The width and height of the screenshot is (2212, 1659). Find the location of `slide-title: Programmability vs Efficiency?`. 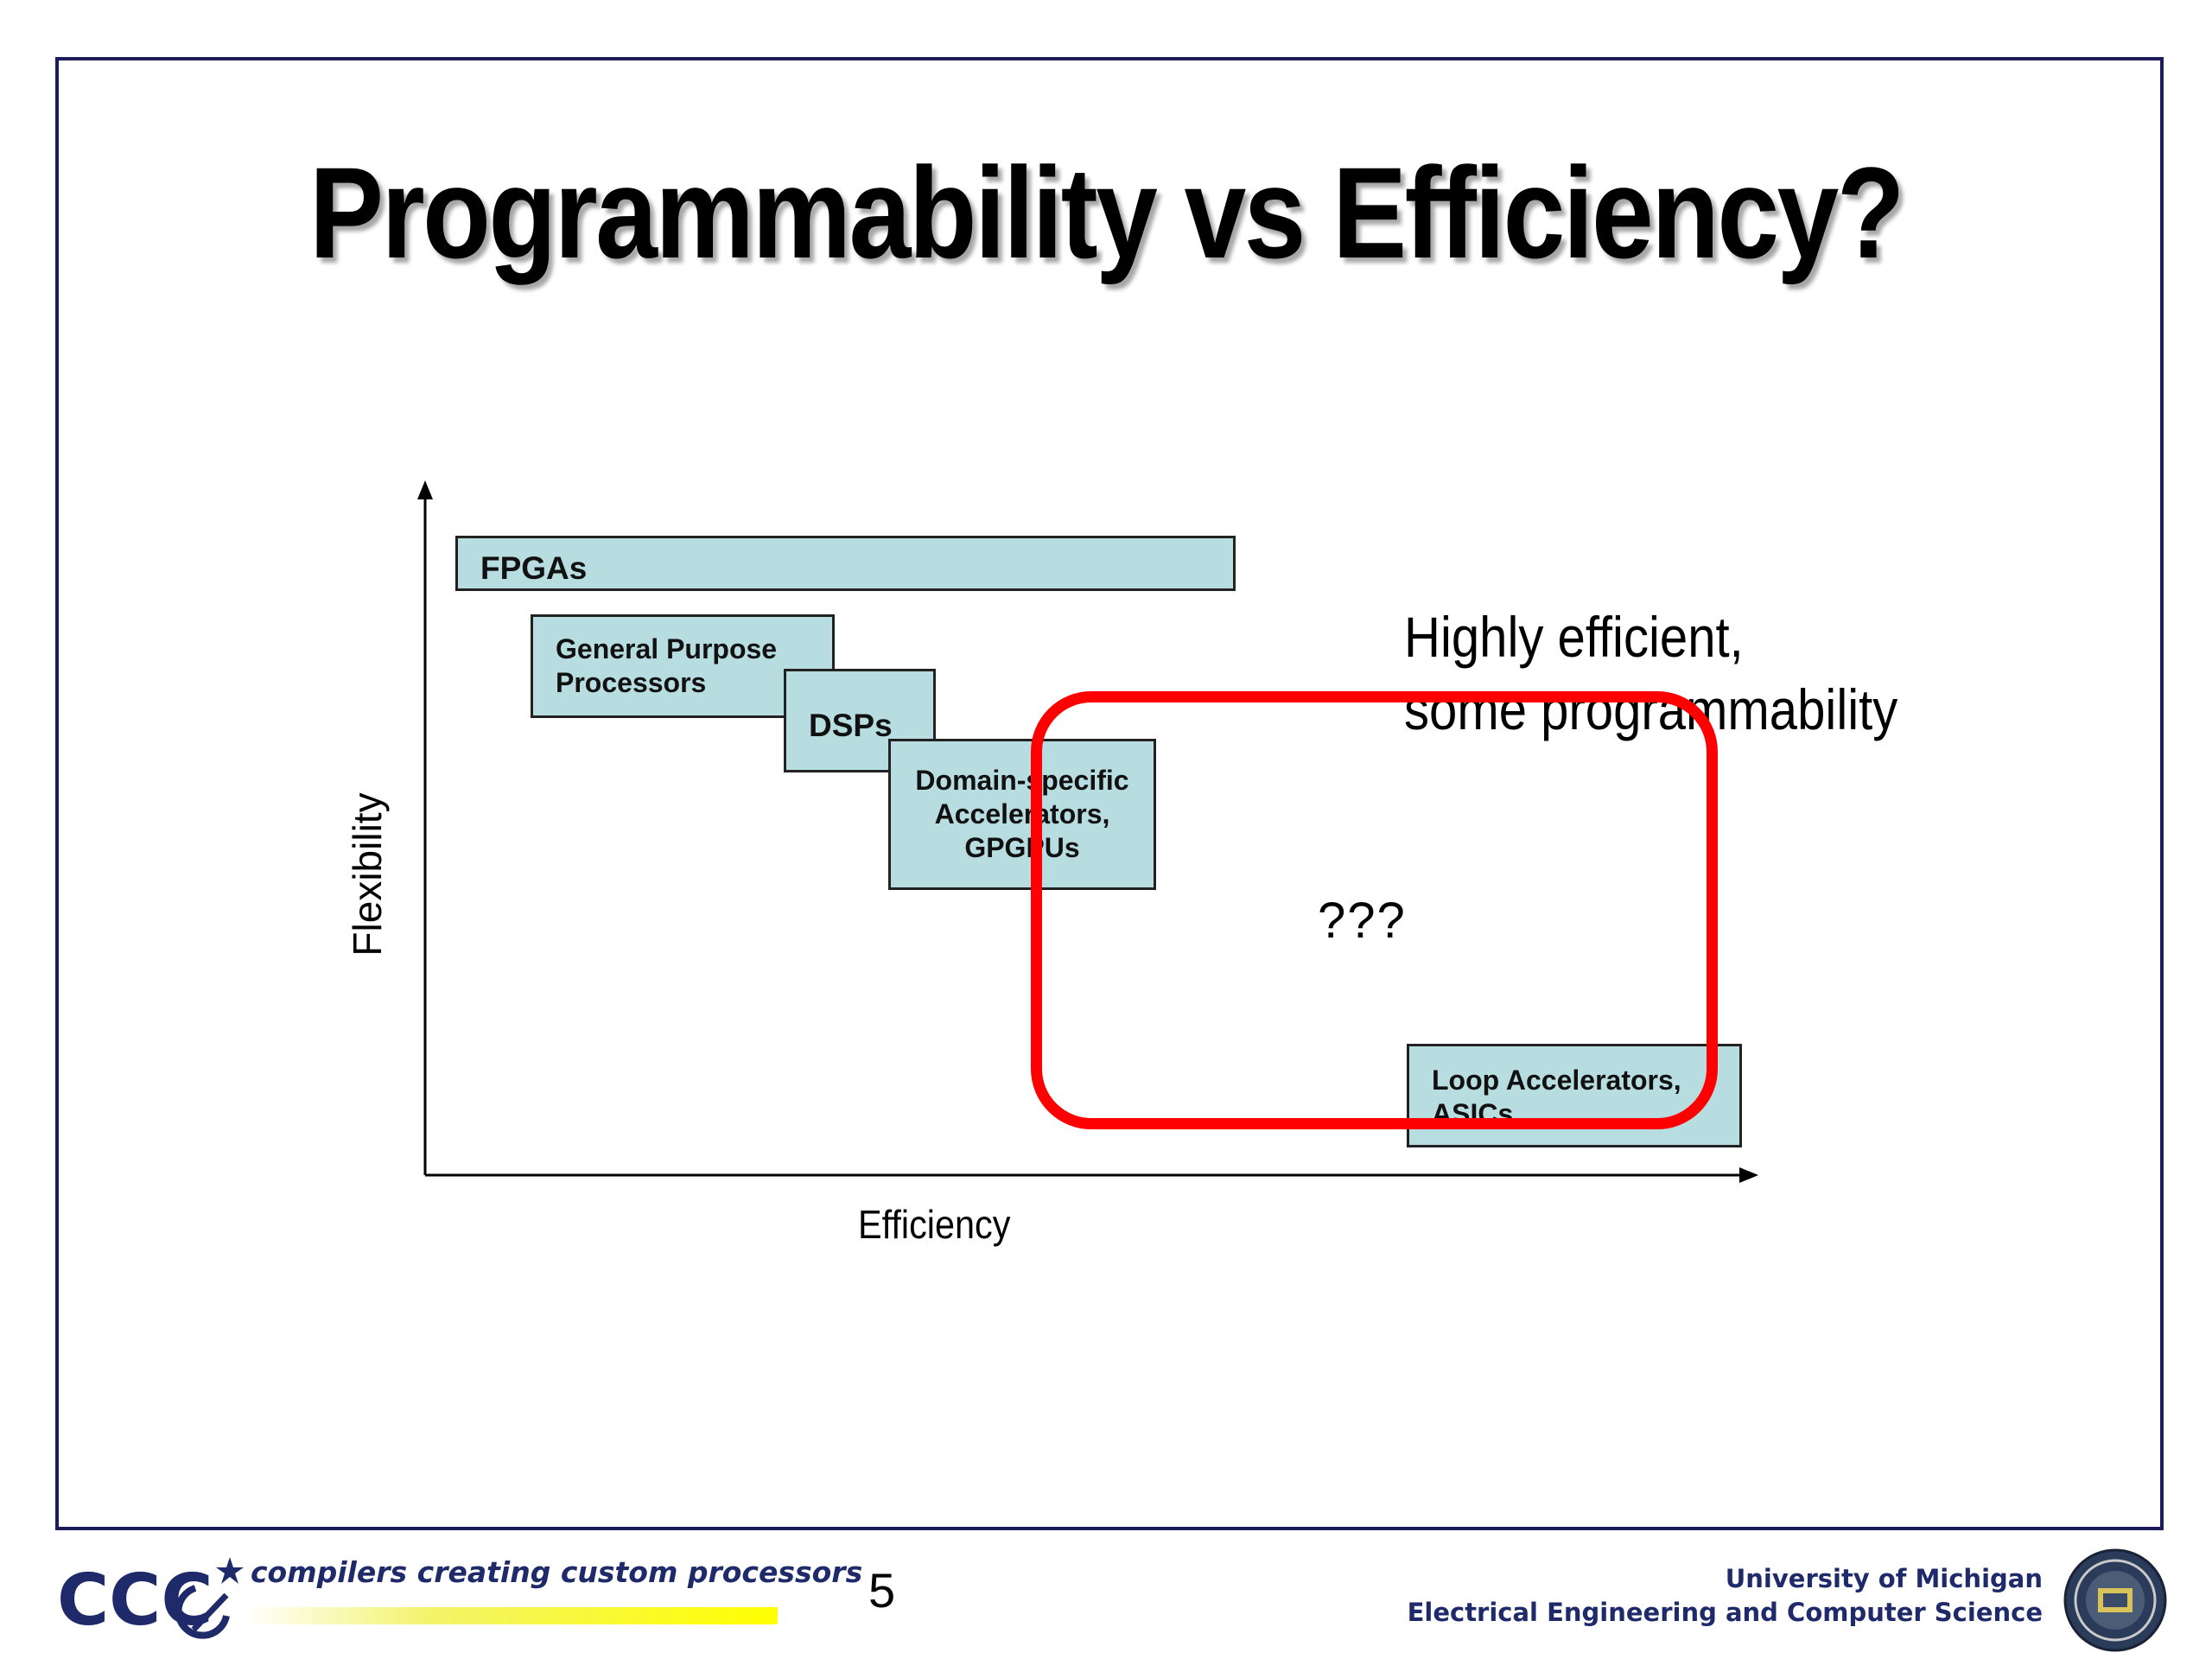

slide-title: Programmability vs Efficiency? is located at coordinates (1107, 212).